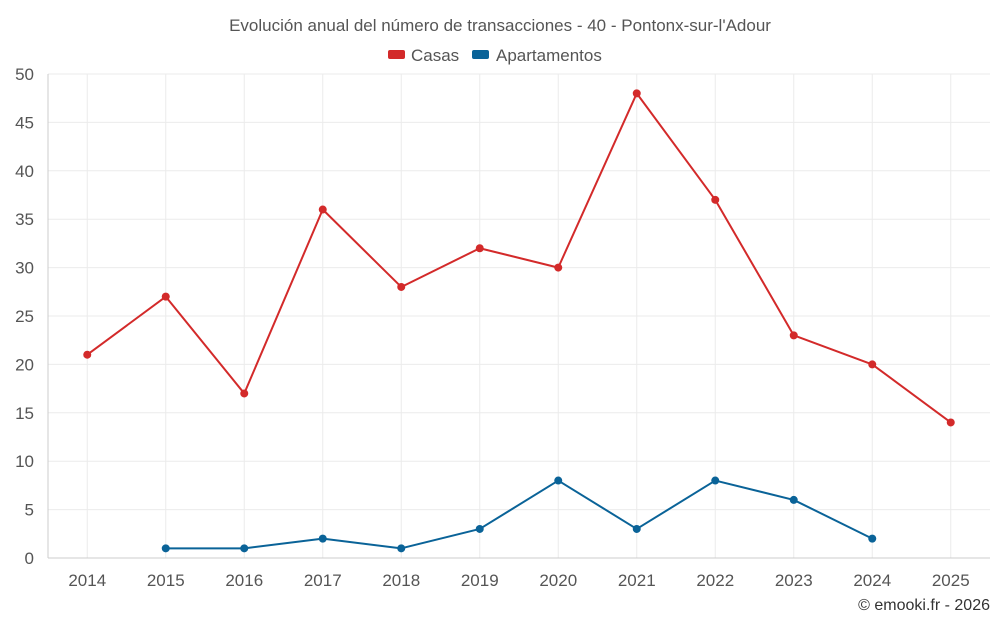  I want to click on legend-label-apartamentos: Apartamentos, so click(549, 55).